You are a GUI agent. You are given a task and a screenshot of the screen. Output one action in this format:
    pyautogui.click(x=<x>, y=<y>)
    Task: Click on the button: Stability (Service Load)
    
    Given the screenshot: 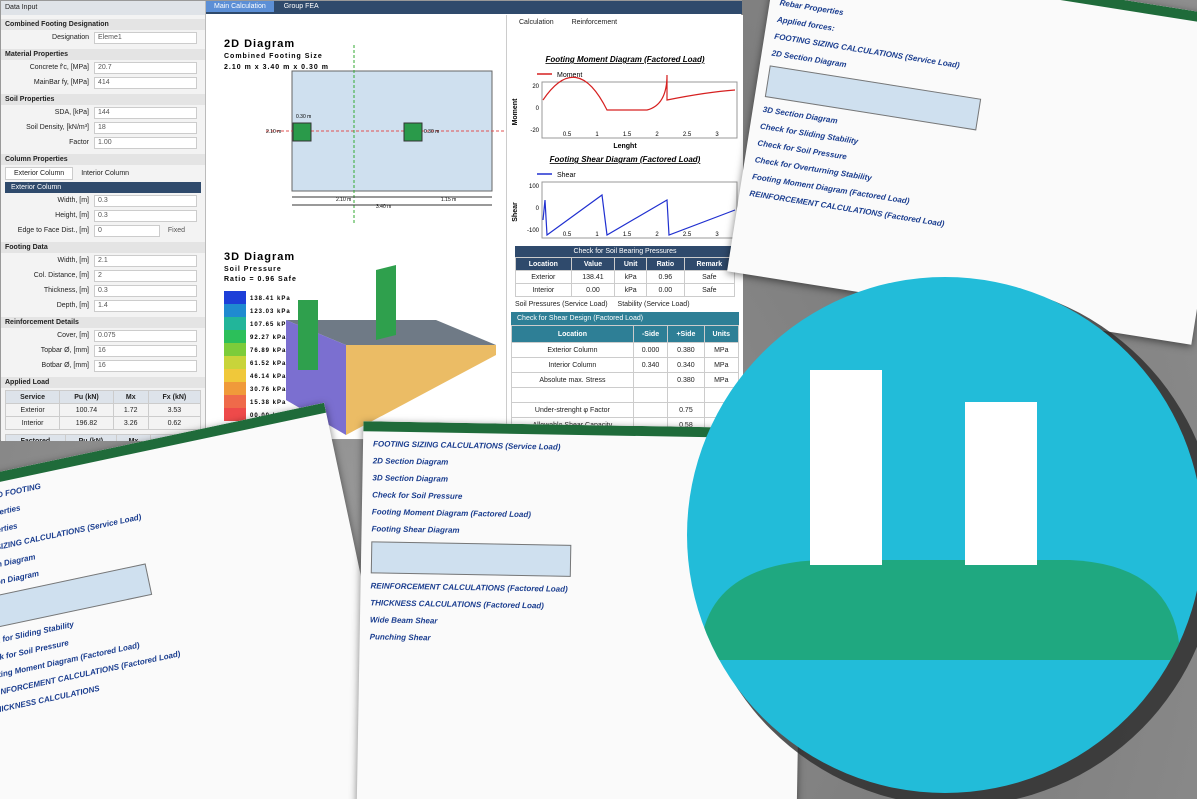 What is the action you would take?
    pyautogui.click(x=653, y=304)
    